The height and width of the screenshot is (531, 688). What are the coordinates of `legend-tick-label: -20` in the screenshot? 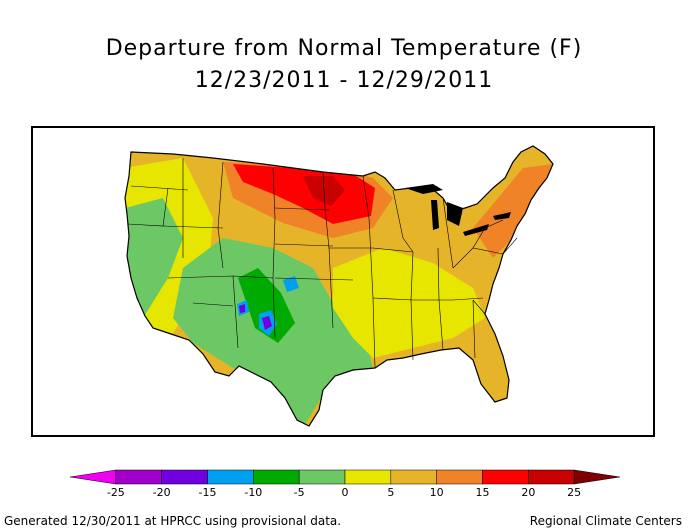 It's located at (162, 492).